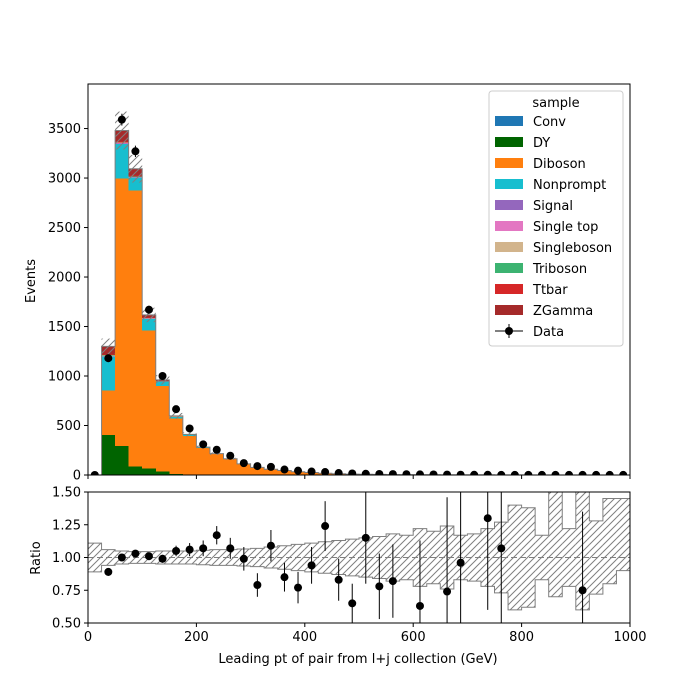 Image resolution: width=700 pixels, height=700 pixels. Describe the element at coordinates (553, 206) in the screenshot. I see `legend-entry: Signal` at that location.